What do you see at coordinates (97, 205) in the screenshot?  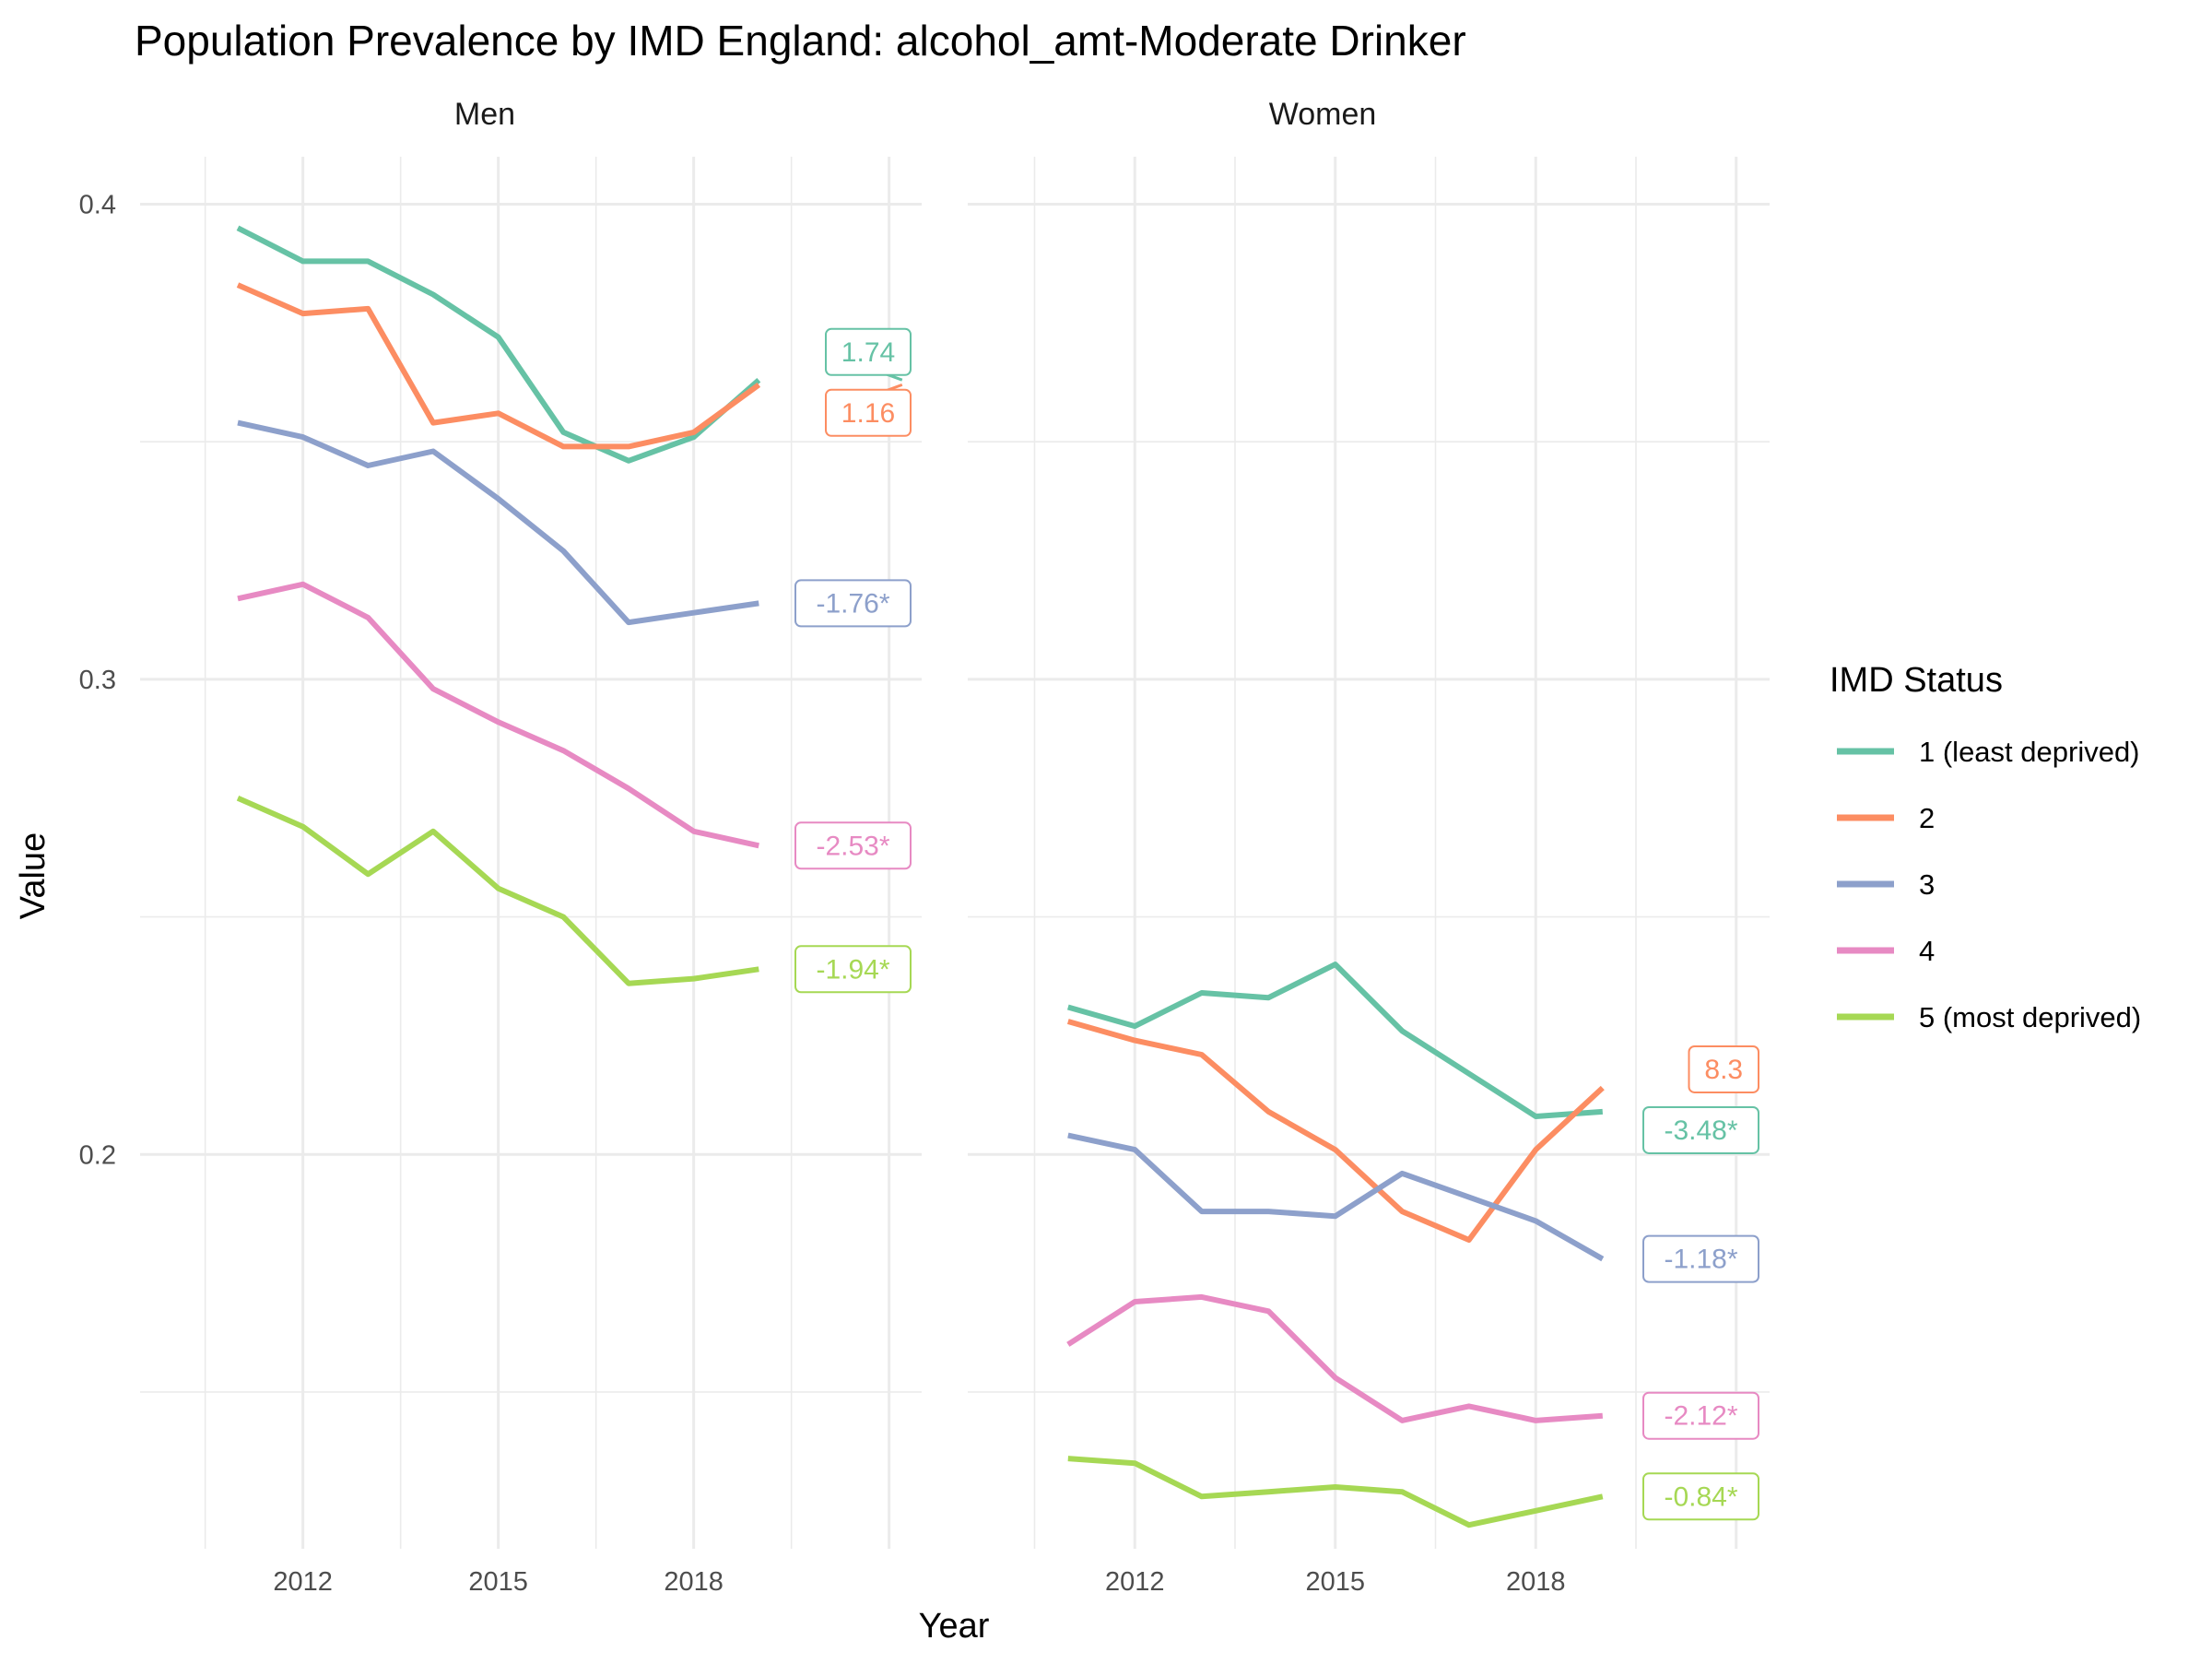 I see `y-tick-label: 0.4` at bounding box center [97, 205].